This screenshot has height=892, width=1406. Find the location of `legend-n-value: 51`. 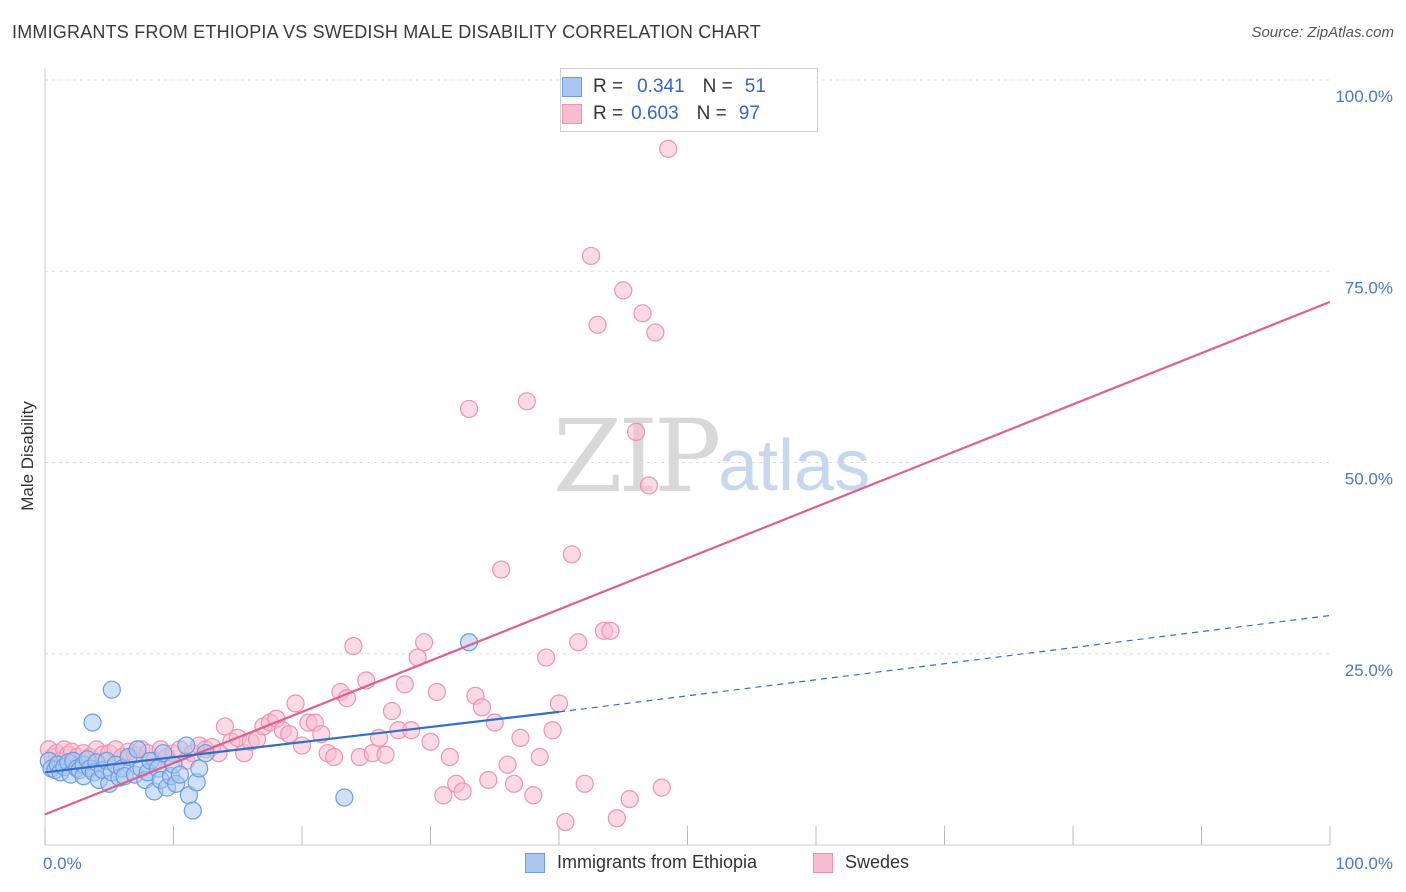

legend-n-value: 51 is located at coordinates (755, 86).